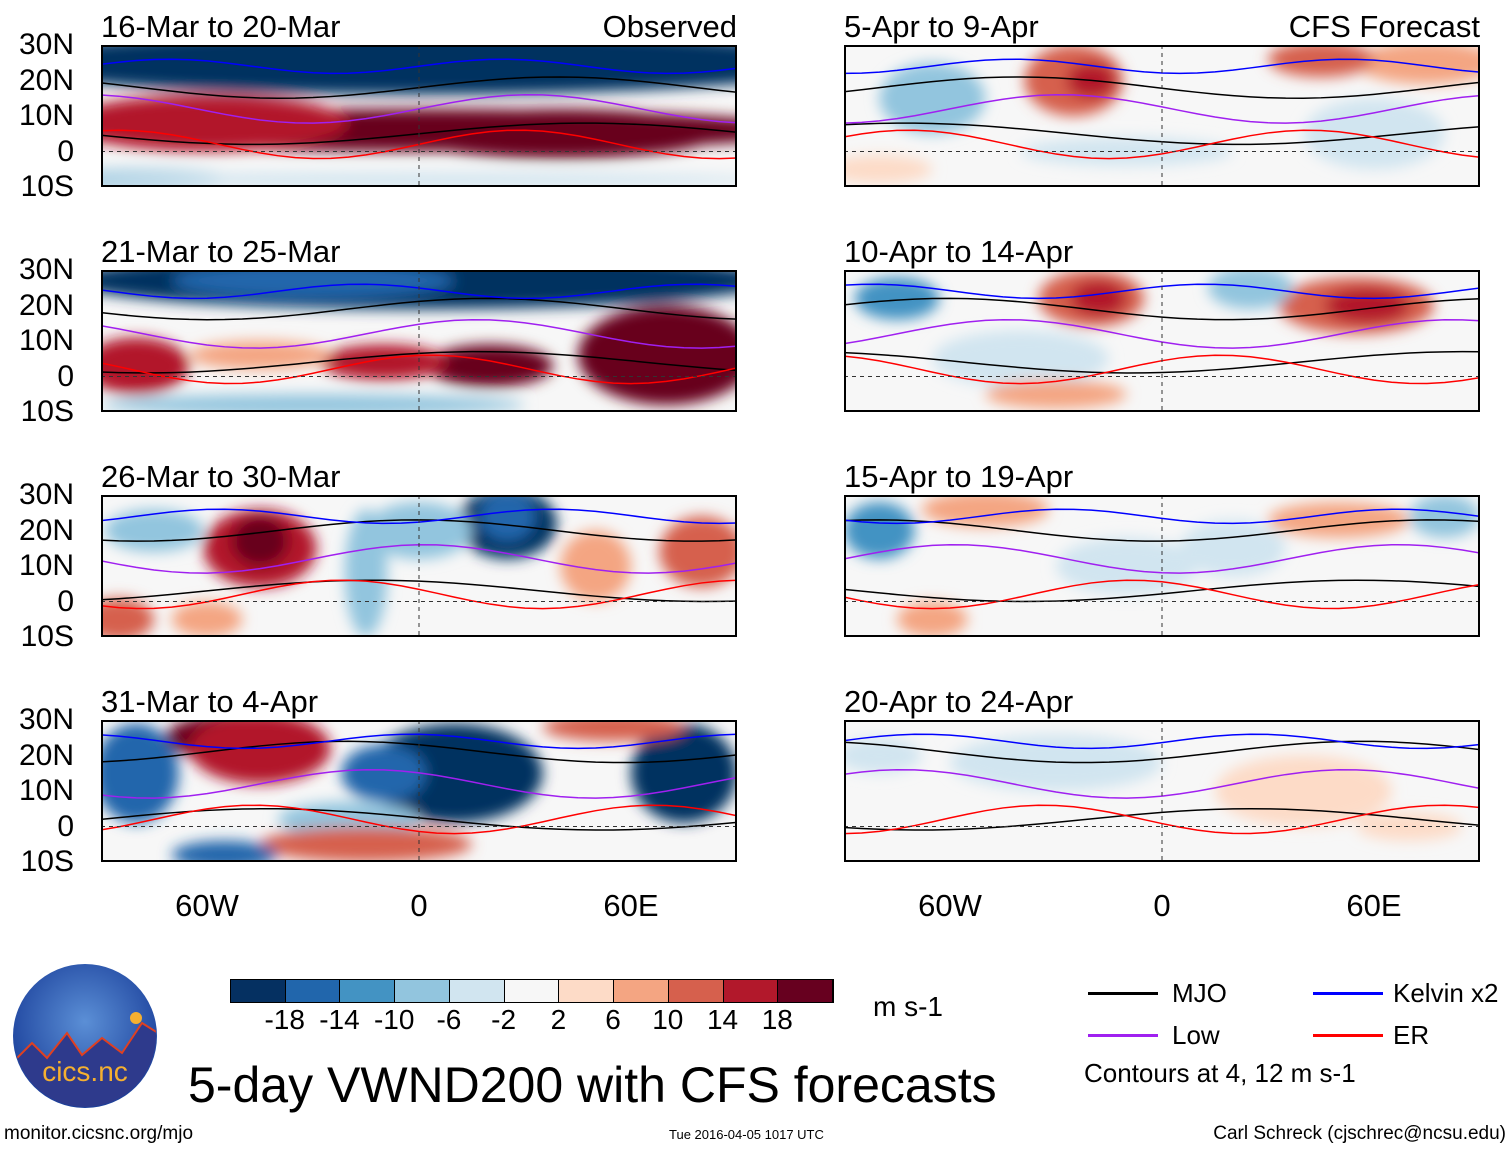 This screenshot has height=1149, width=1510. What do you see at coordinates (941, 26) in the screenshot?
I see `panel-title: 5-Apr to 9-Apr` at bounding box center [941, 26].